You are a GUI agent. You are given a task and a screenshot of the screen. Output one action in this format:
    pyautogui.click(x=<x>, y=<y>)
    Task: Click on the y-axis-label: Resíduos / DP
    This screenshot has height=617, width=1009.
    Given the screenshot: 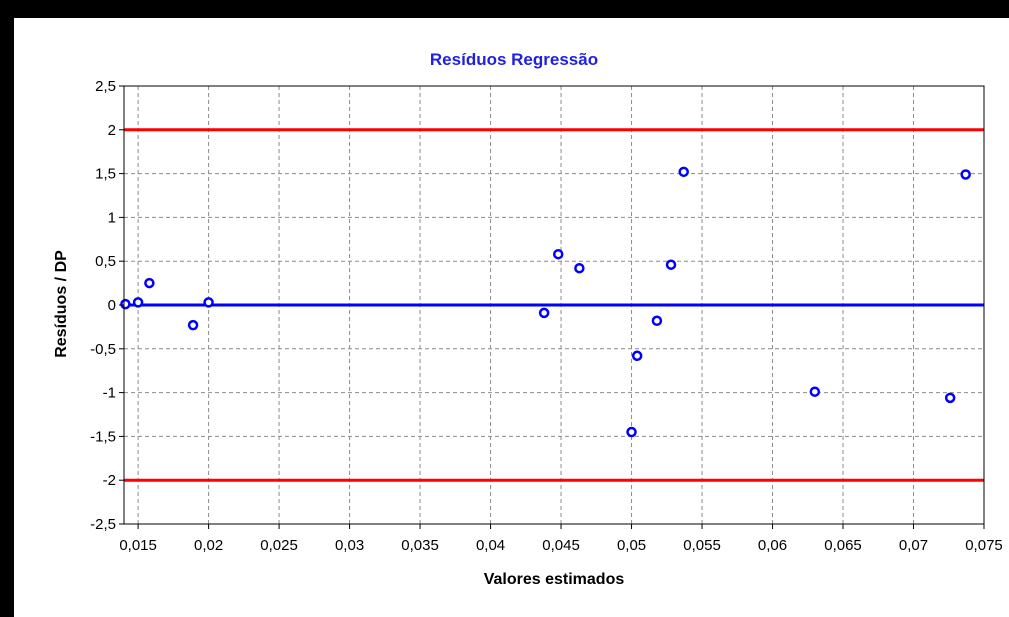 What is the action you would take?
    pyautogui.click(x=61, y=304)
    